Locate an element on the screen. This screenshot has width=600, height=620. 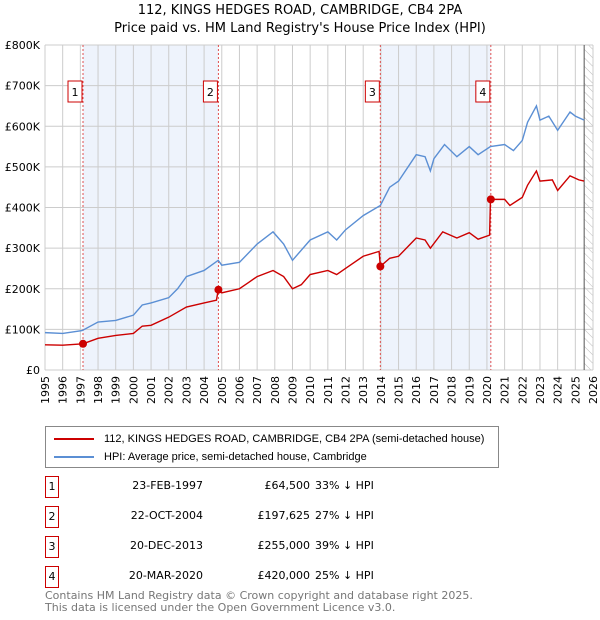
sale-label: 2 is located at coordinates (210, 92).